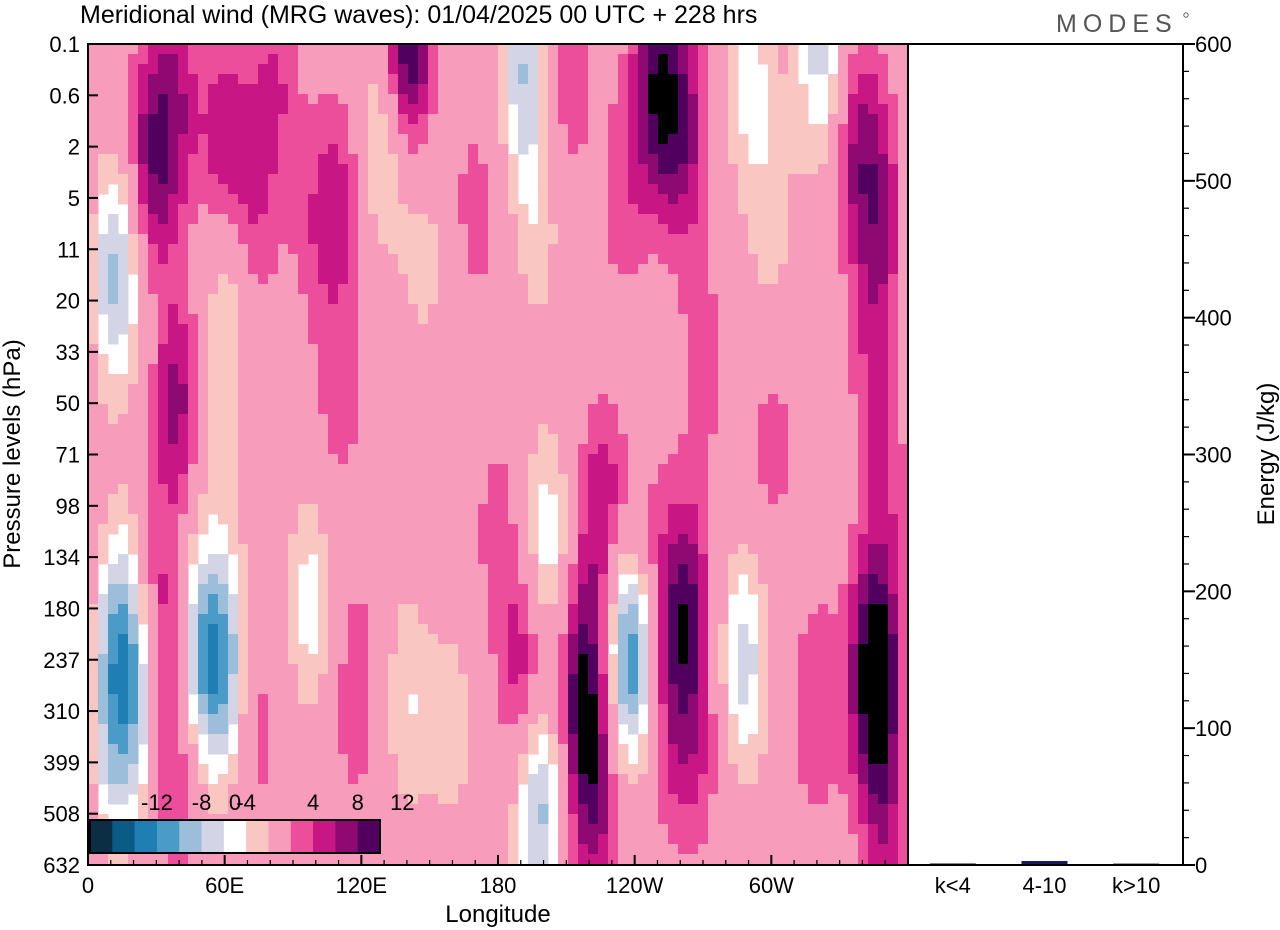 The width and height of the screenshot is (1280, 930). Describe the element at coordinates (1186, 15) in the screenshot. I see `registered-mark-icon` at that location.